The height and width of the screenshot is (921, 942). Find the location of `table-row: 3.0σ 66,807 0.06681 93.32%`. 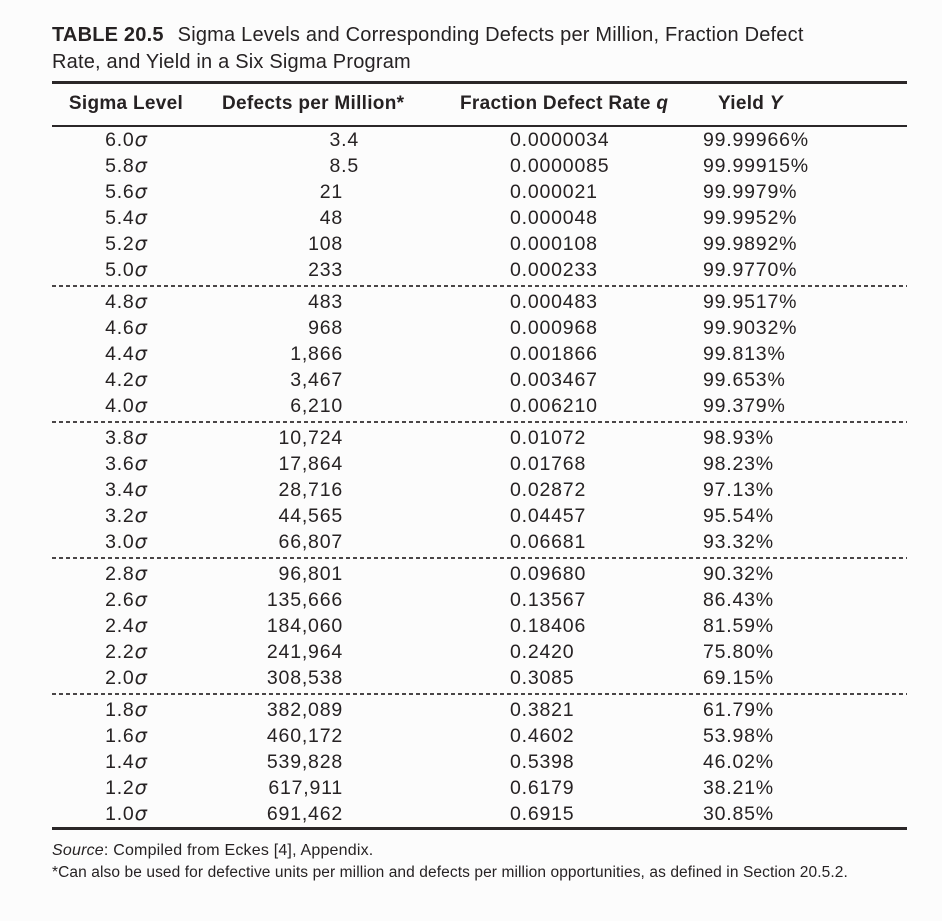

table-row: 3.0σ 66,807 0.06681 93.32% is located at coordinates (479, 542).